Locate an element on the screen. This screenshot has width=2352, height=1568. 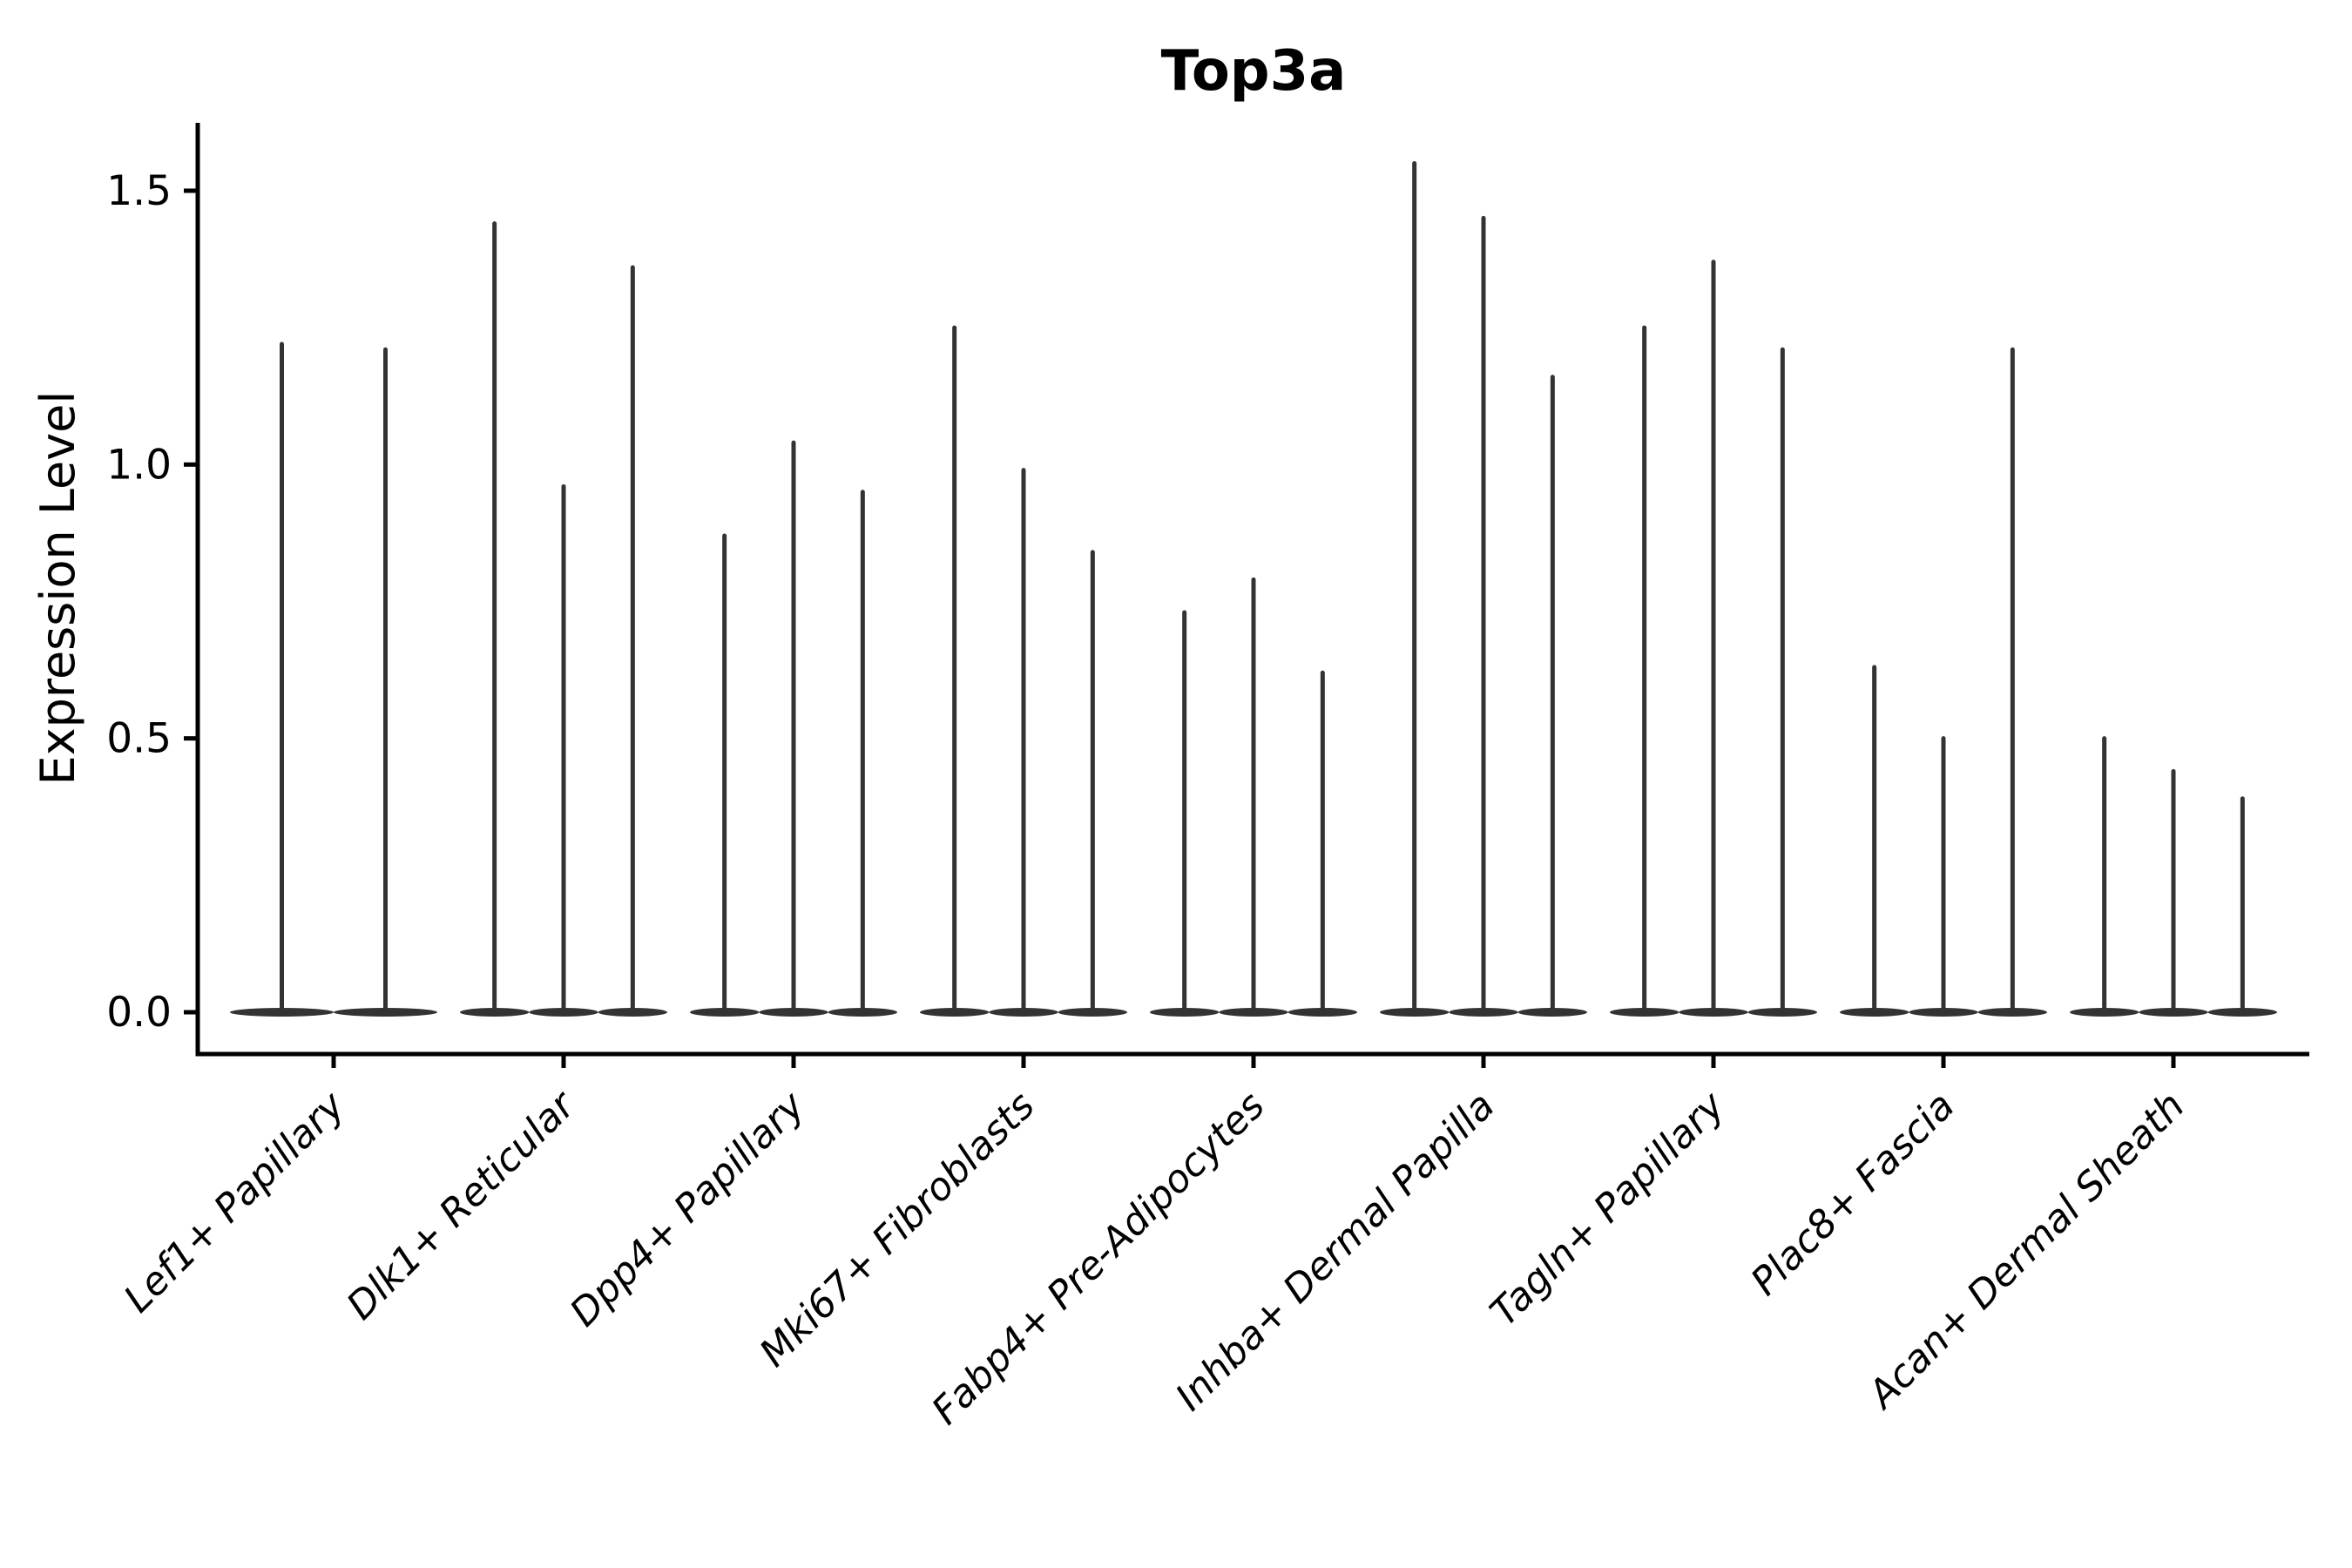
y-axis-ticks: 0.0 0.5 1.0 1.5 is located at coordinates (152, 602).